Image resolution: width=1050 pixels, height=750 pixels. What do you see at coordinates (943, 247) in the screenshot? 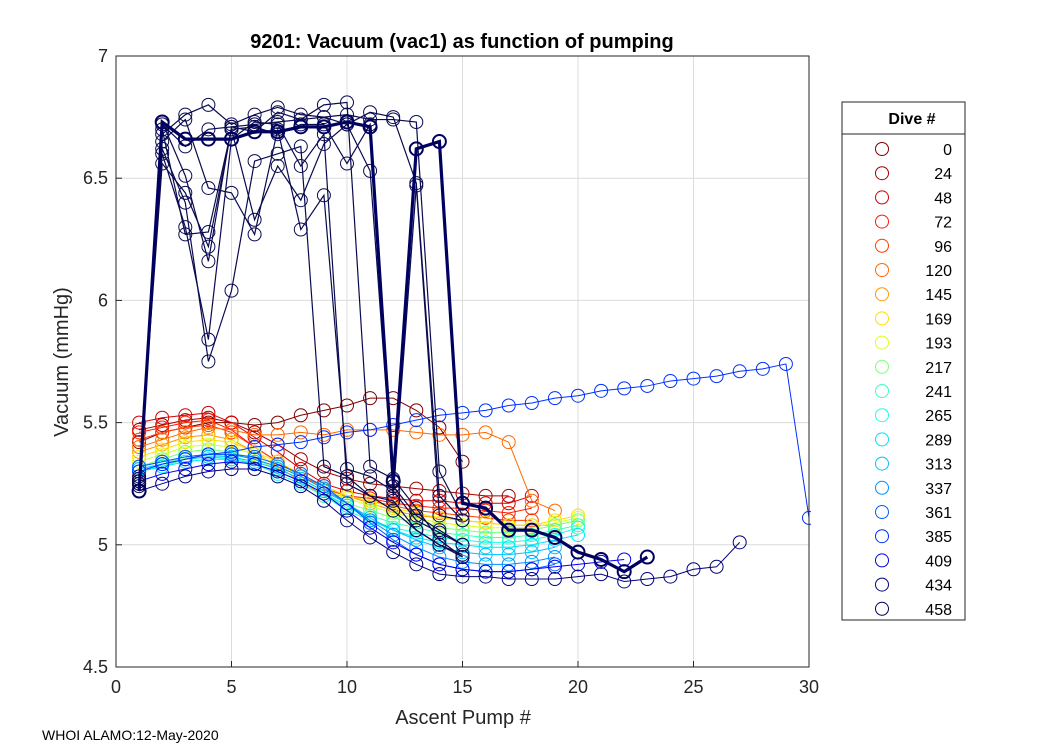
I see `legend-label: 96` at bounding box center [943, 247].